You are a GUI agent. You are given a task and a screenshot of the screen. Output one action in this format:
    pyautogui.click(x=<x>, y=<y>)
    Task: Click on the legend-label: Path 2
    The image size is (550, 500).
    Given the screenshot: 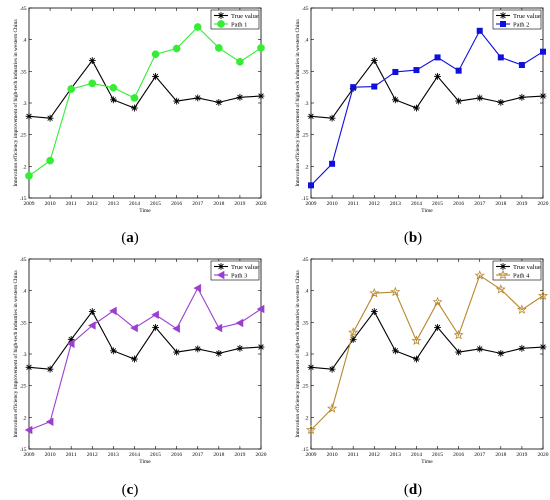 What is the action you would take?
    pyautogui.click(x=521, y=24)
    